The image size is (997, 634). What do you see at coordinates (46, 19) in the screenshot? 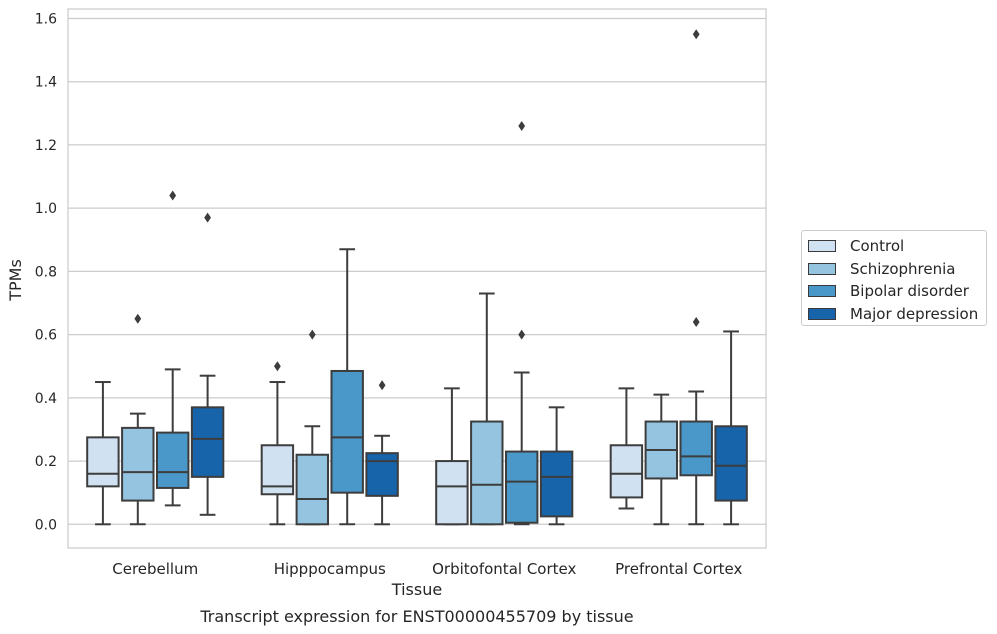
I see `y-tick-label: 1.6` at bounding box center [46, 19].